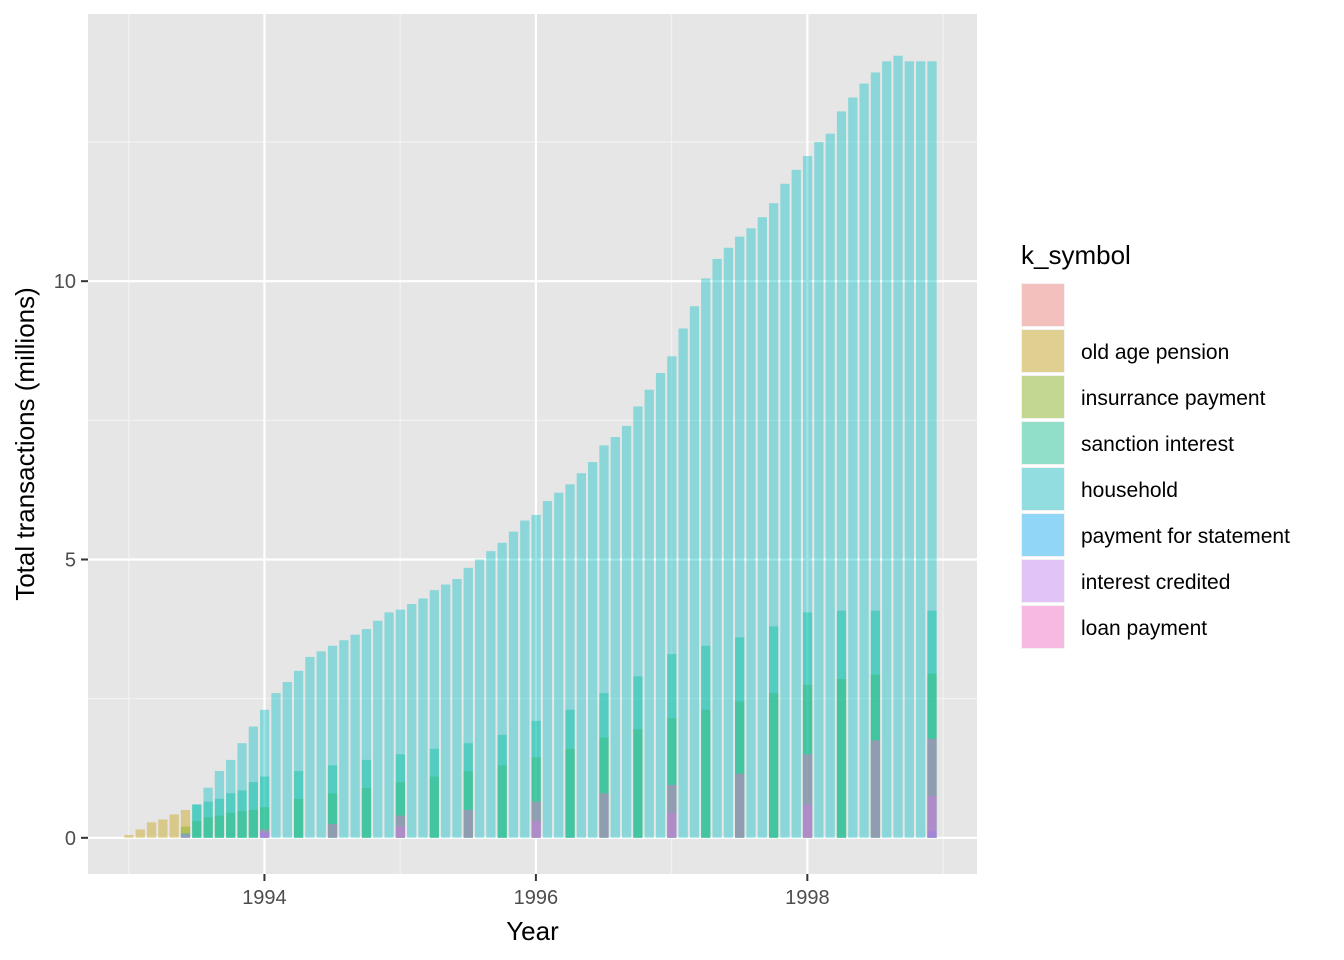 Image resolution: width=1344 pixels, height=960 pixels. What do you see at coordinates (532, 931) in the screenshot?
I see `x-axis-title: Year` at bounding box center [532, 931].